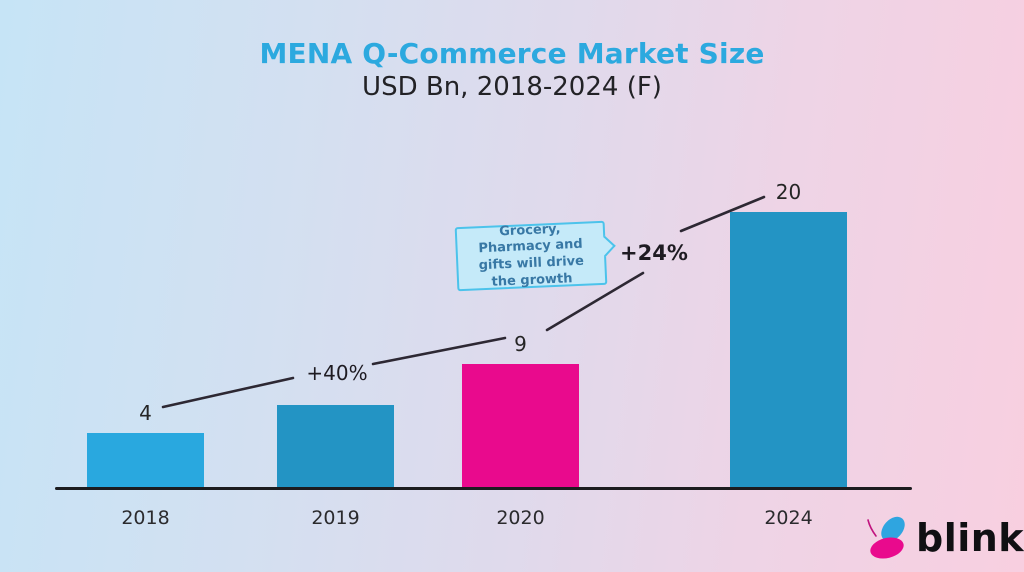  Describe the element at coordinates (788, 518) in the screenshot. I see `x-tick-2024: 2024` at that location.